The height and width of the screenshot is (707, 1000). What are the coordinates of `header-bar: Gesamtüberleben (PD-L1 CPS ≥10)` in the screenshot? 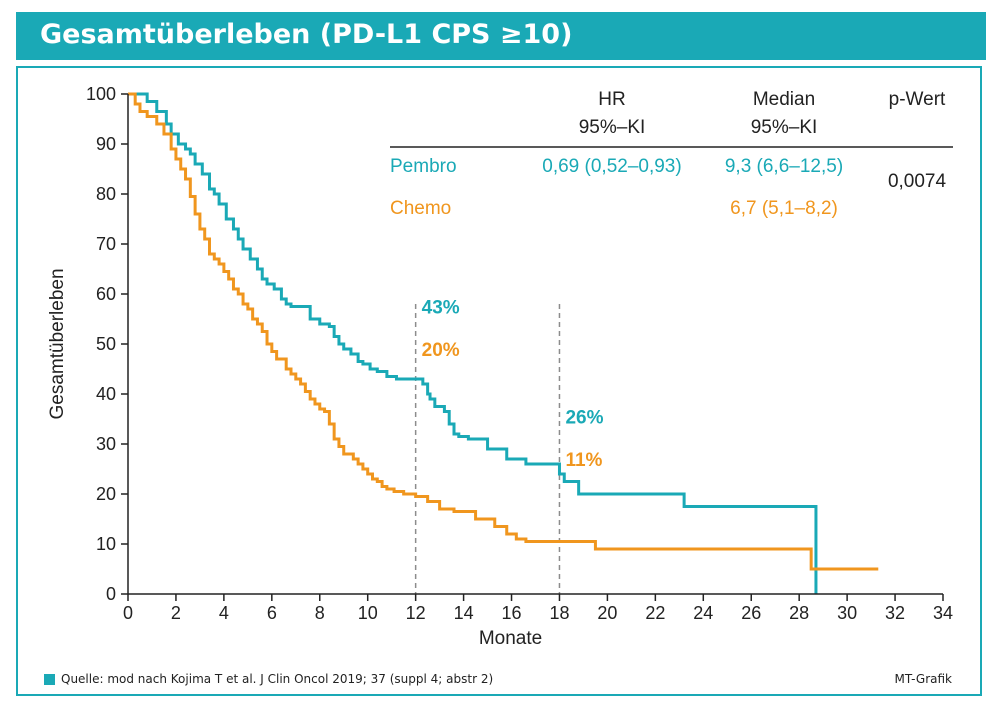 It's located at (501, 36).